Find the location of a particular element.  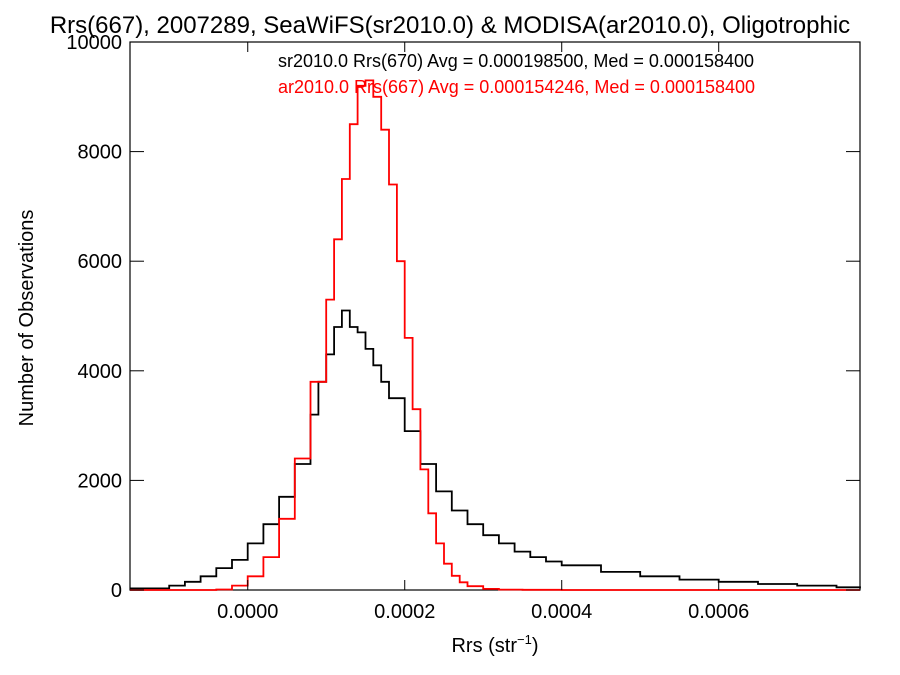

y-tick-label: 8000 is located at coordinates (100, 153).